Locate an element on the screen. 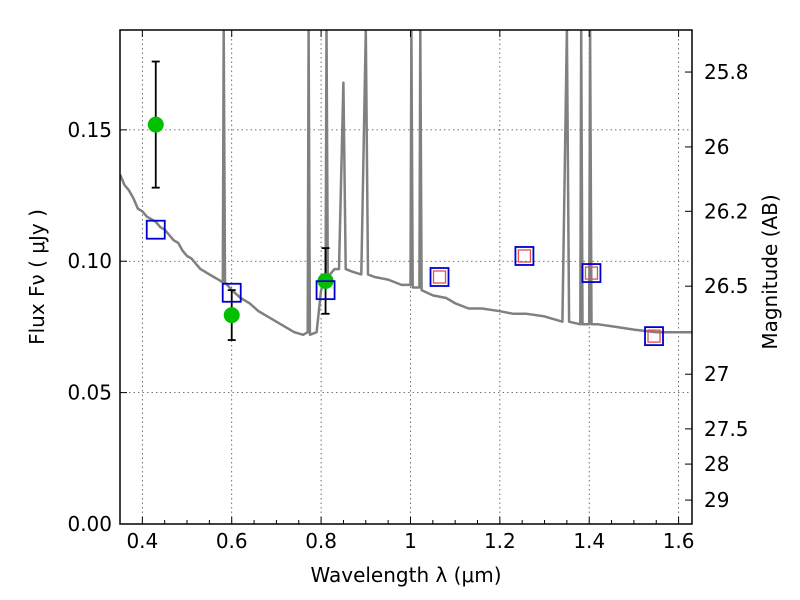 Image resolution: width=800 pixels, height=600 pixels. x-tick-label: 1 is located at coordinates (410, 541).